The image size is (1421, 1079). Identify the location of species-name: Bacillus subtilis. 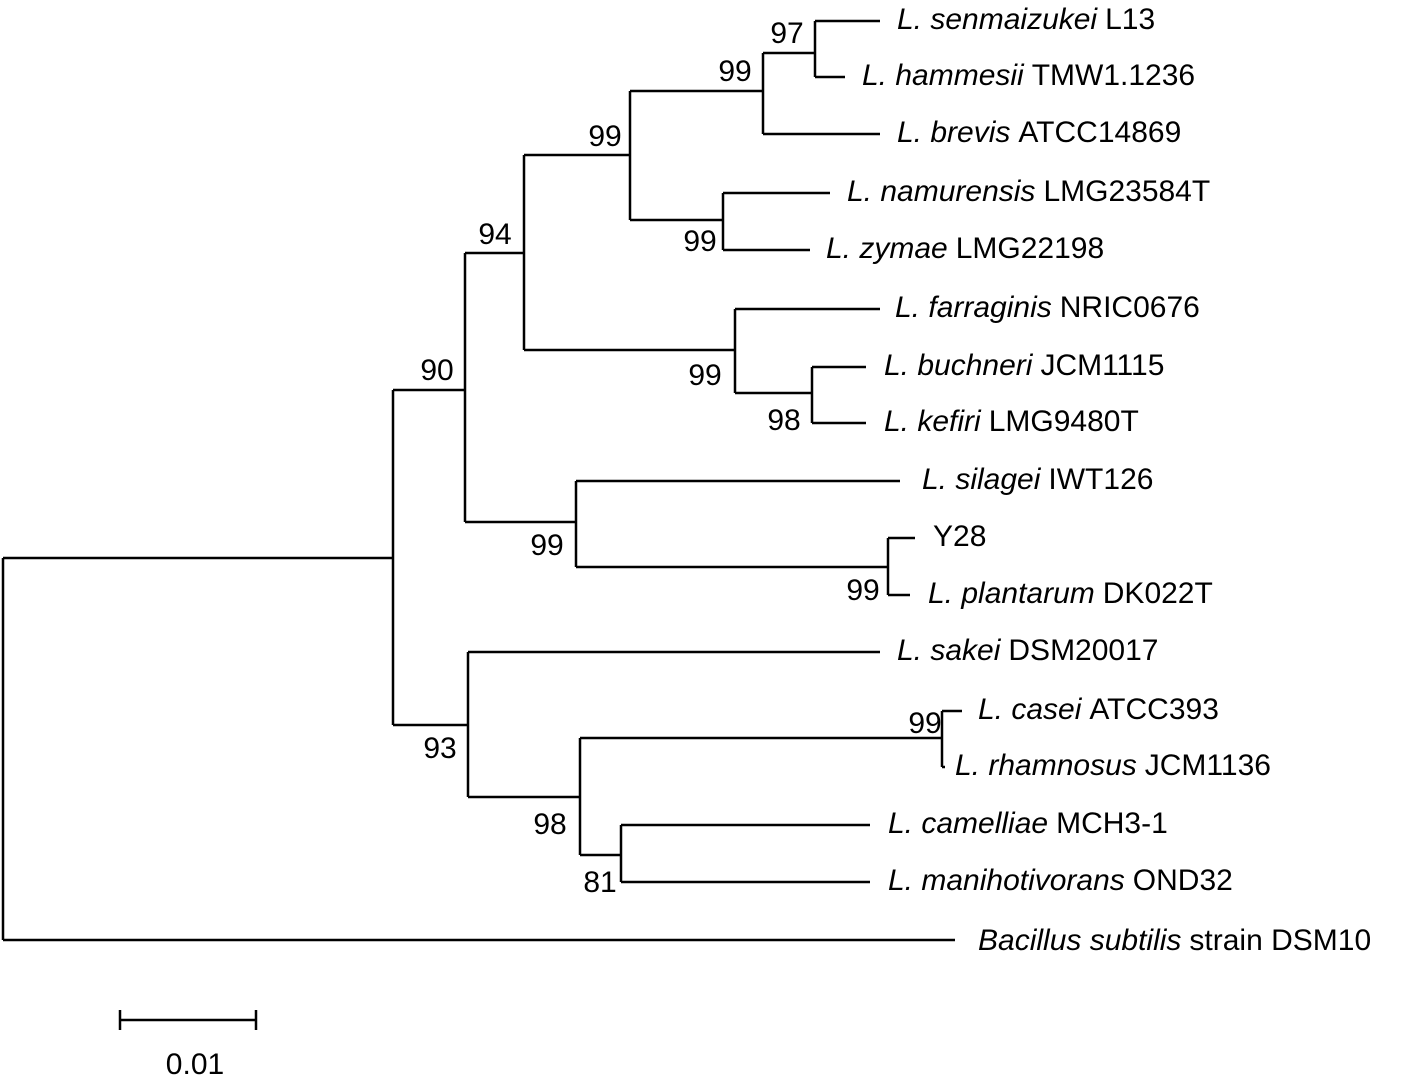
(1079, 940).